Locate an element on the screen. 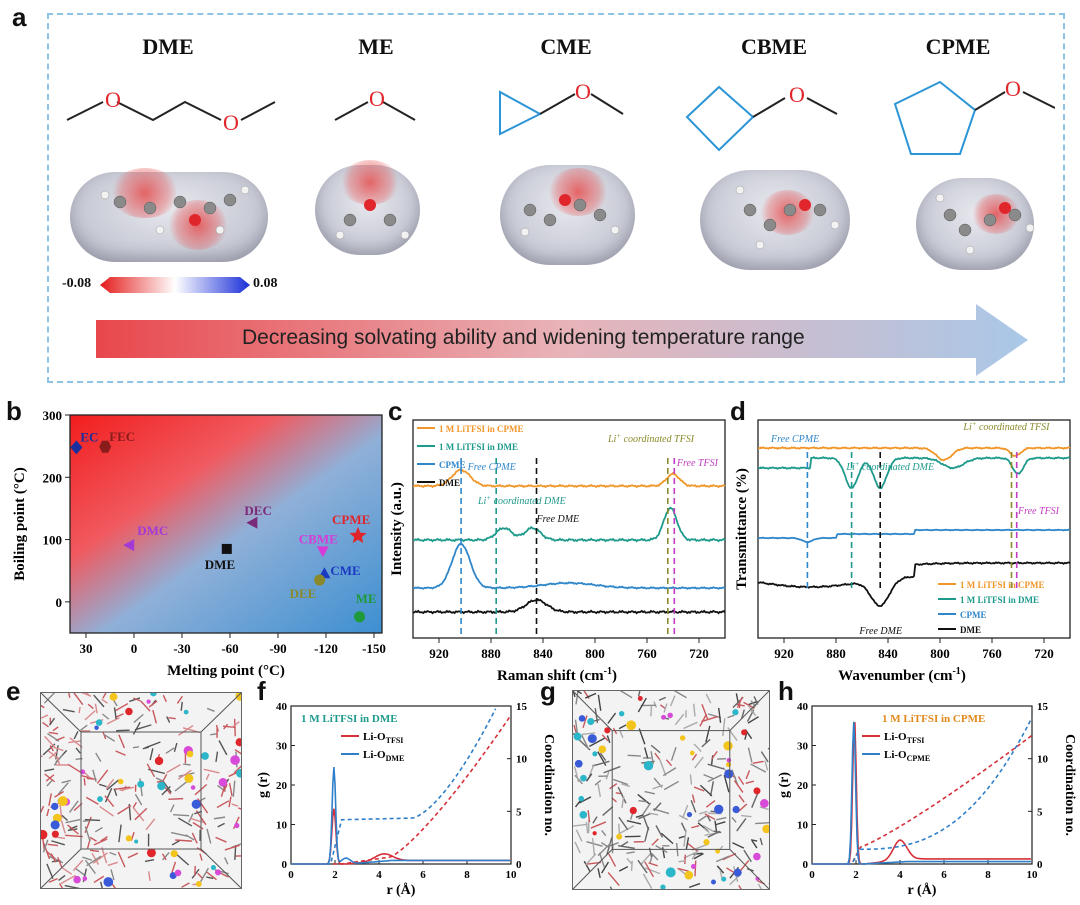  chart-b-point-label: CPME is located at coordinates (351, 519).